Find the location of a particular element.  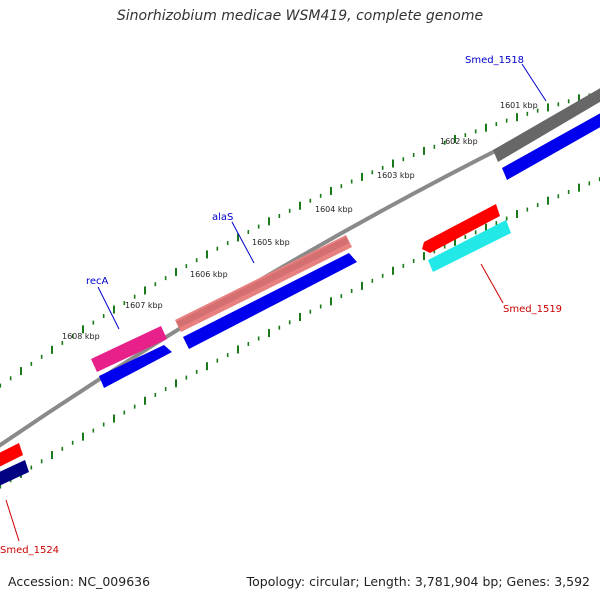

gene-alas-shade is located at coordinates (262, 282).